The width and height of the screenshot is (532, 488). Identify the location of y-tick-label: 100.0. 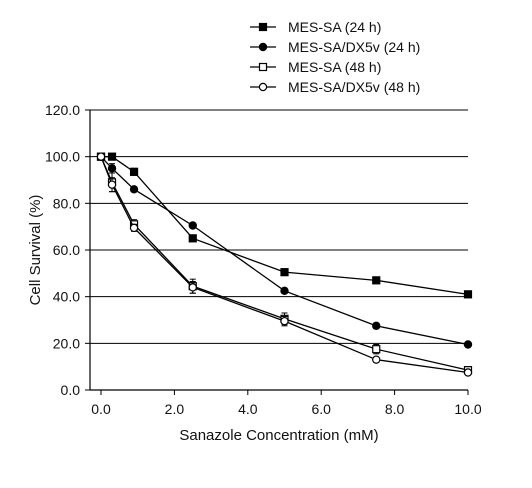
(62, 157).